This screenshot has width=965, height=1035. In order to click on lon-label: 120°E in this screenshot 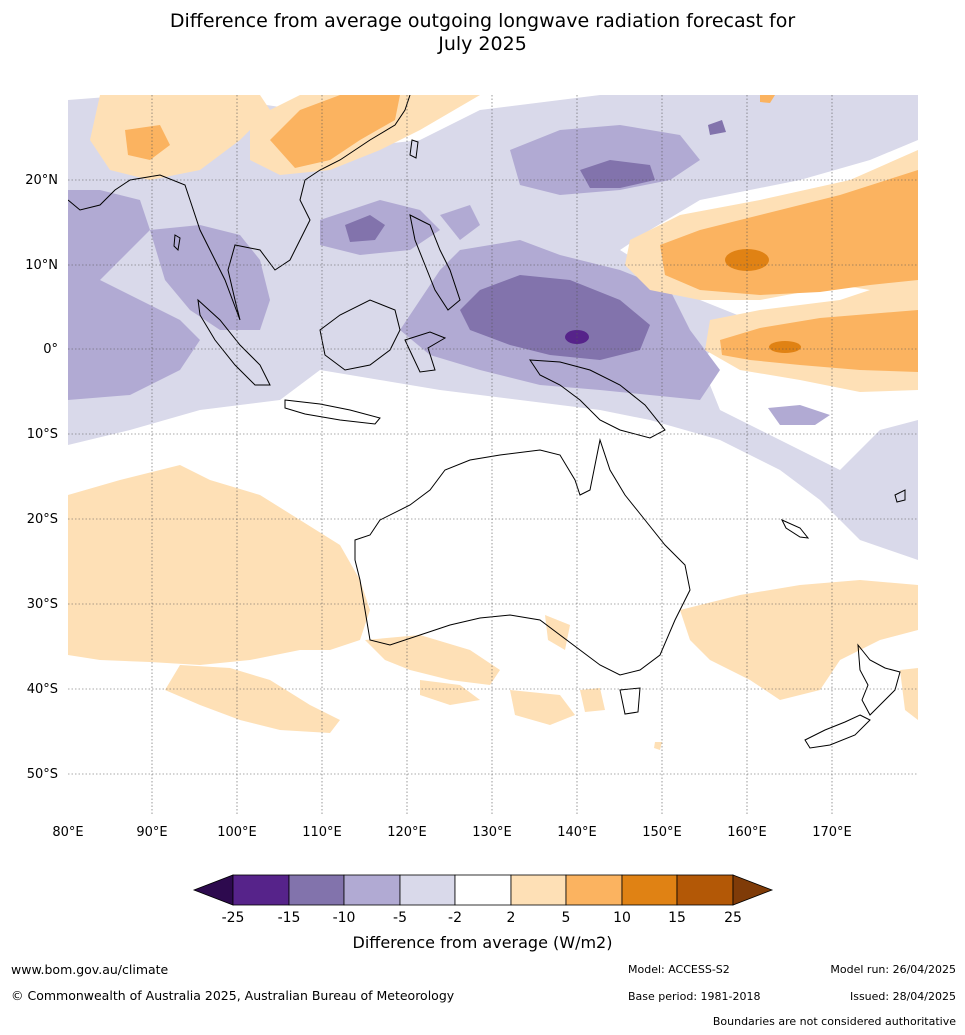, I will do `click(407, 832)`.